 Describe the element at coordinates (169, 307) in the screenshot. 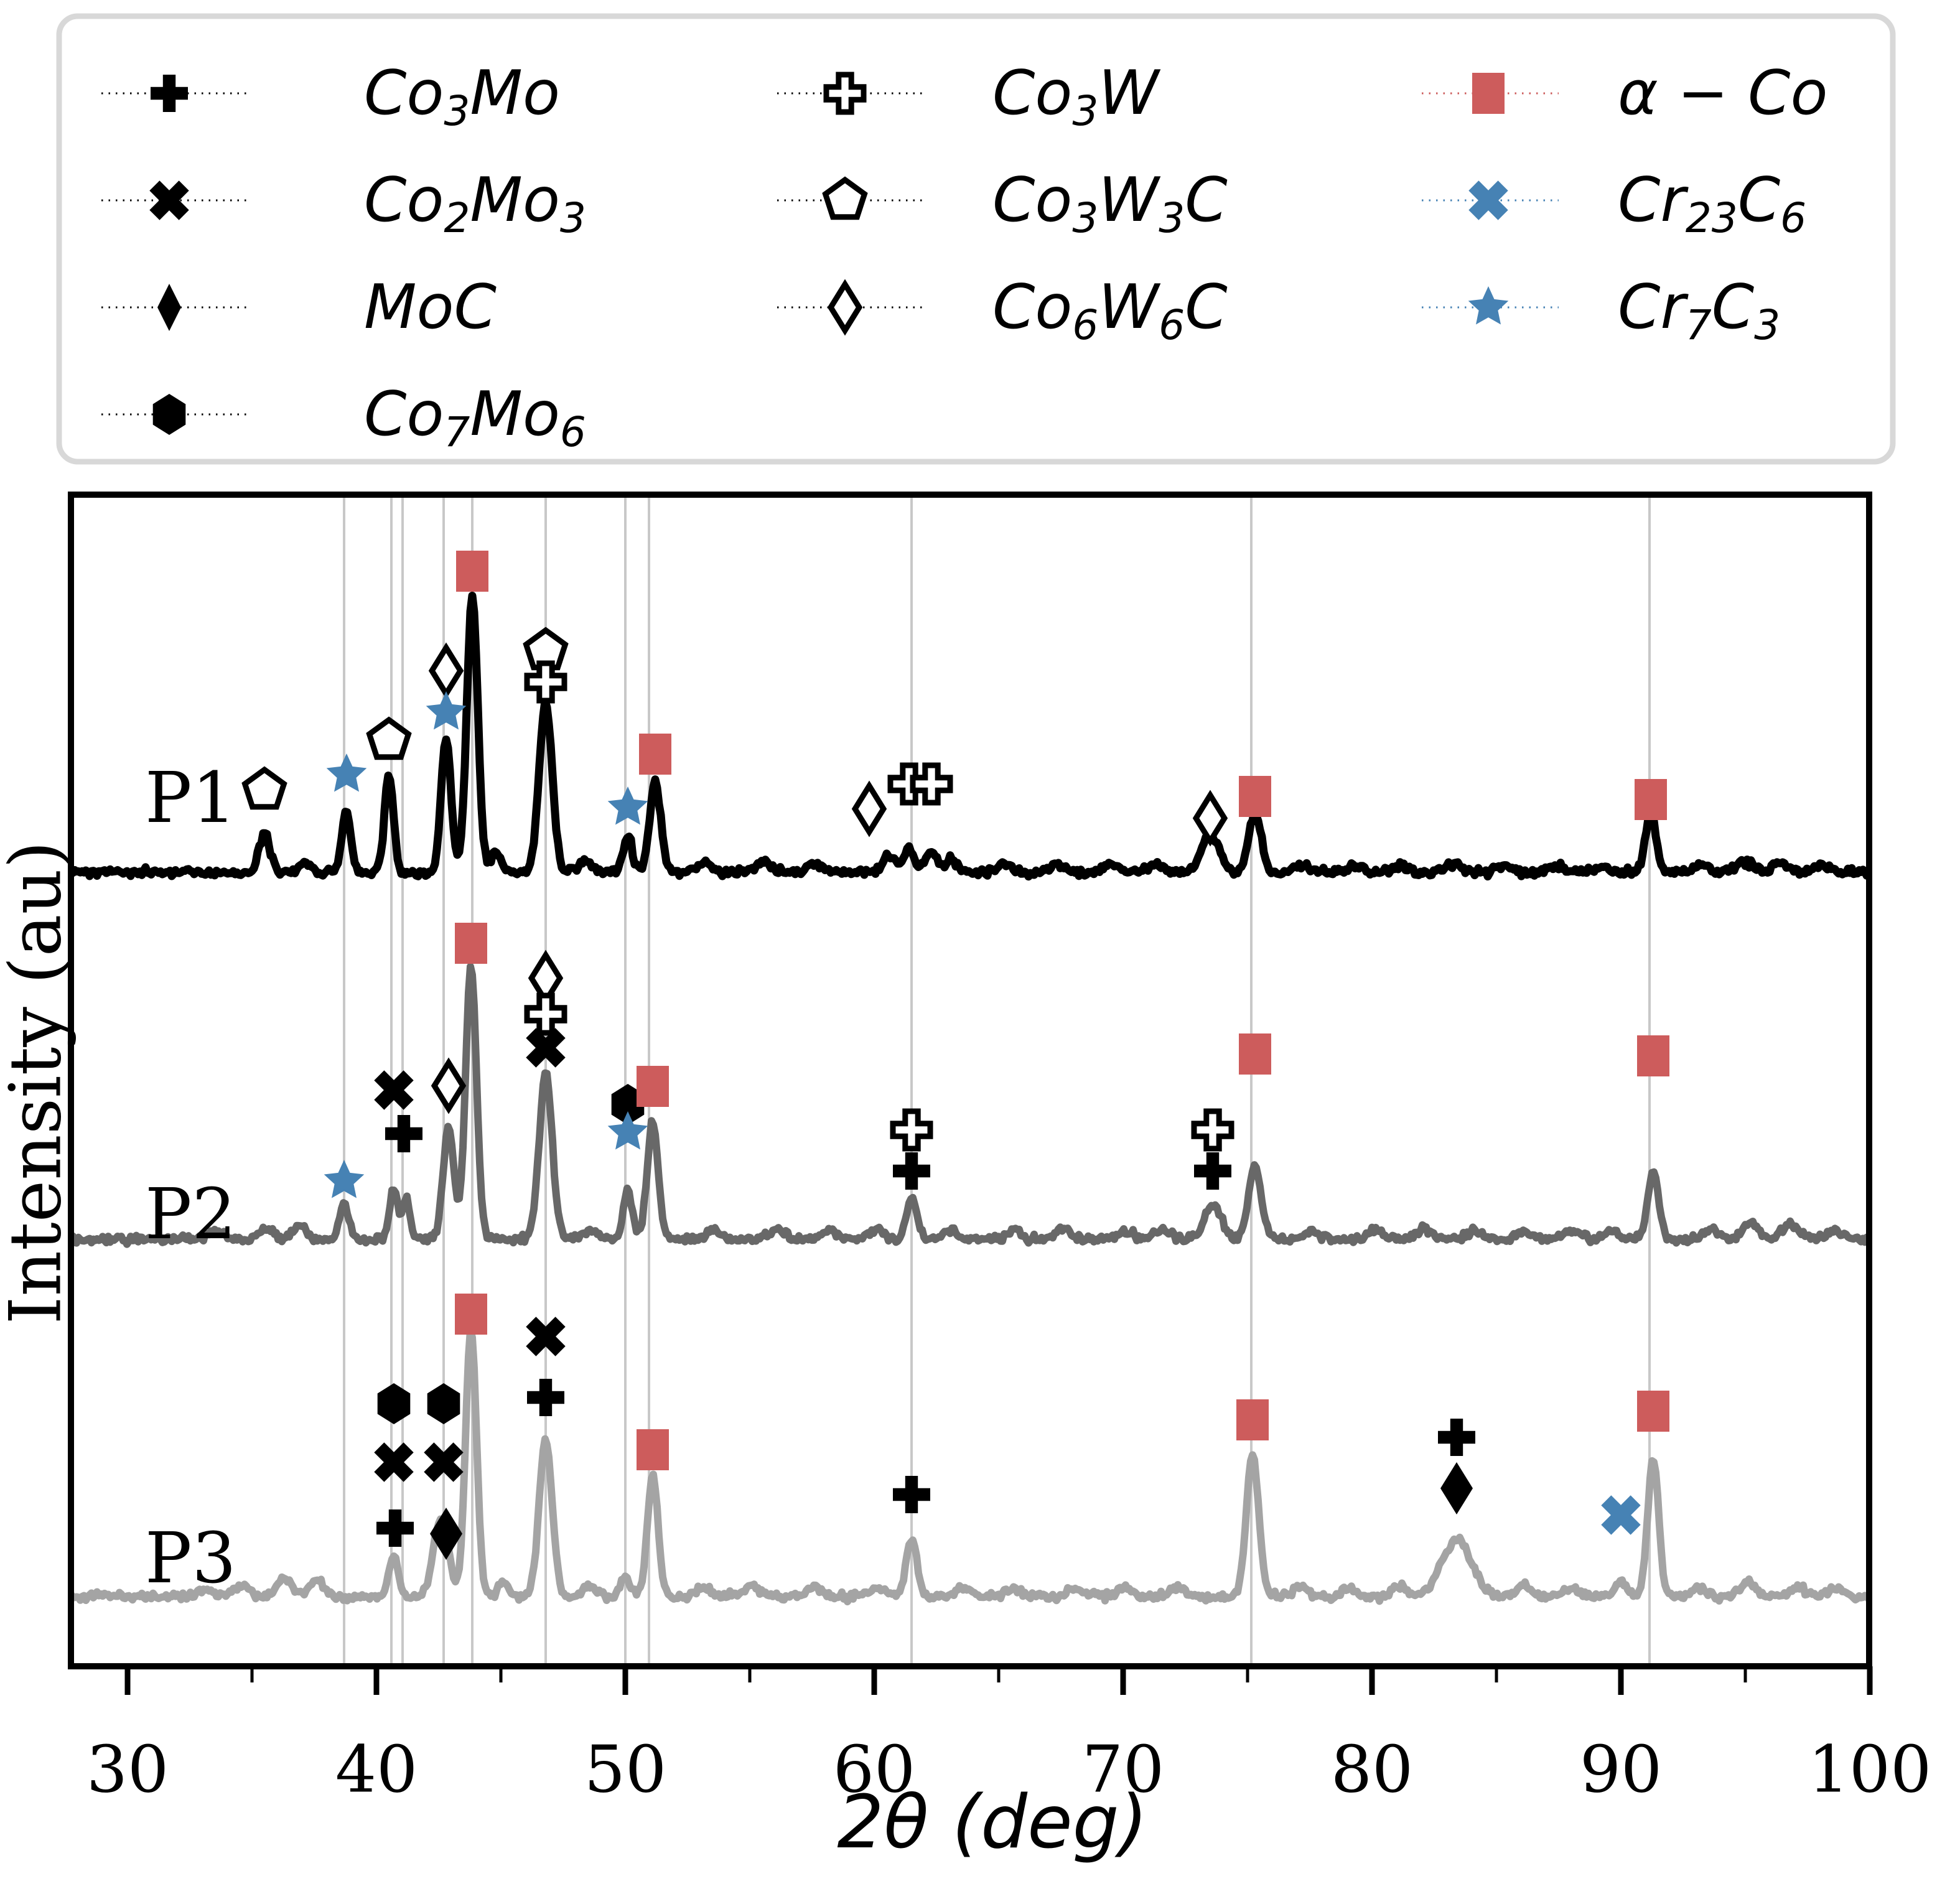

I see `legend-marker-diamond-thin-black` at that location.